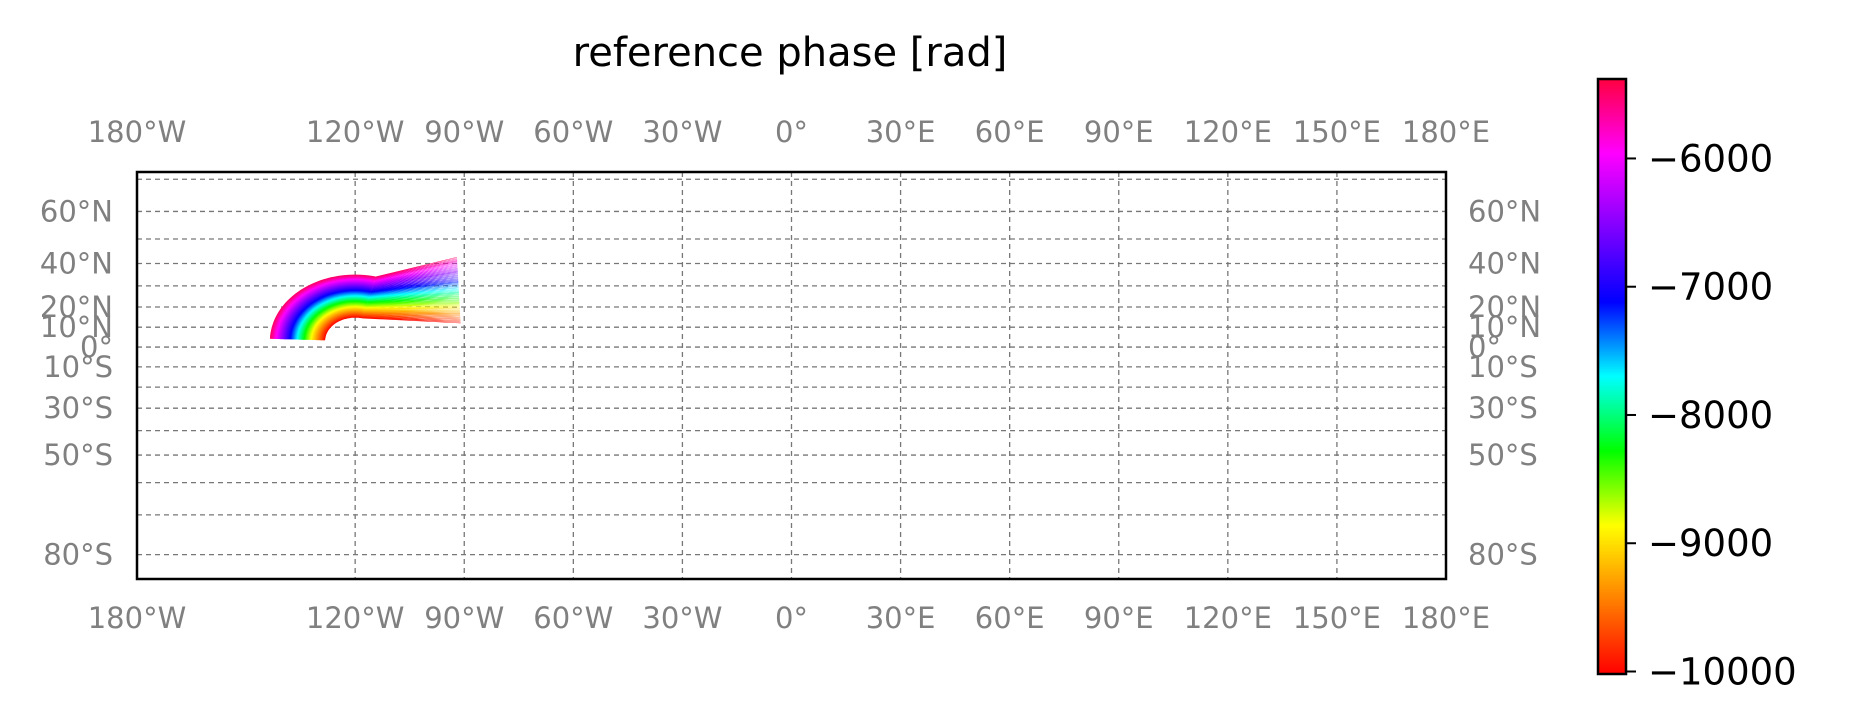 The height and width of the screenshot is (721, 1849). I want to click on chart-title: reference phase [rad], so click(790, 53).